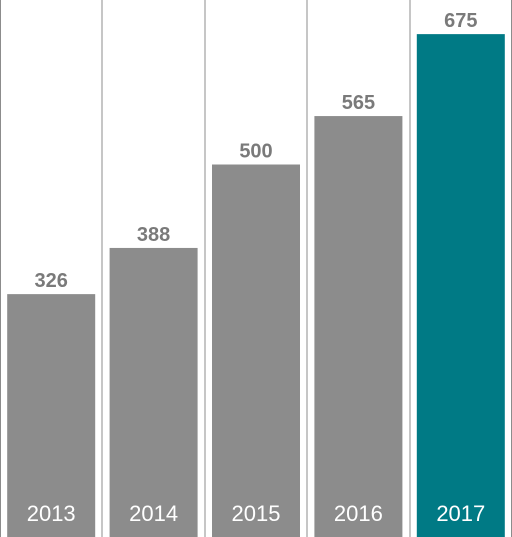  What do you see at coordinates (460, 513) in the screenshot?
I see `category-label-2017: 2017` at bounding box center [460, 513].